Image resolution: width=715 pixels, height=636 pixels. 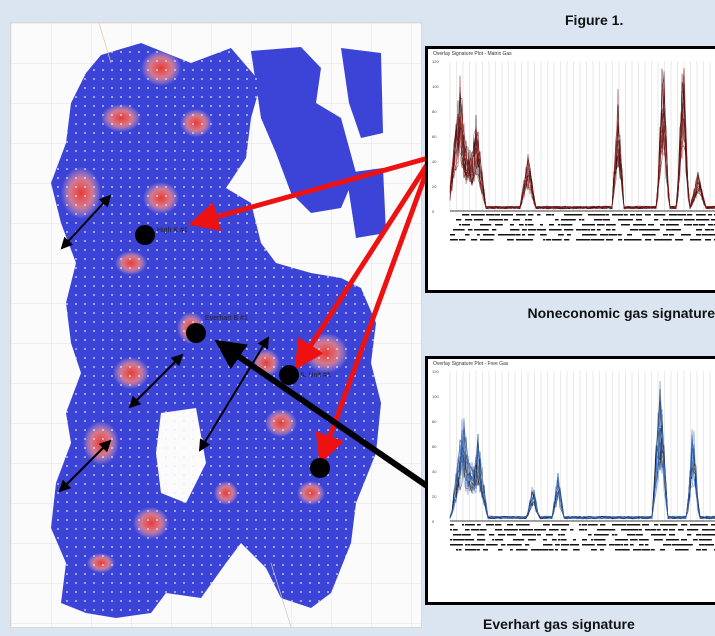 What do you see at coordinates (434, 446) in the screenshot?
I see `y-tick-label: 60` at bounding box center [434, 446].